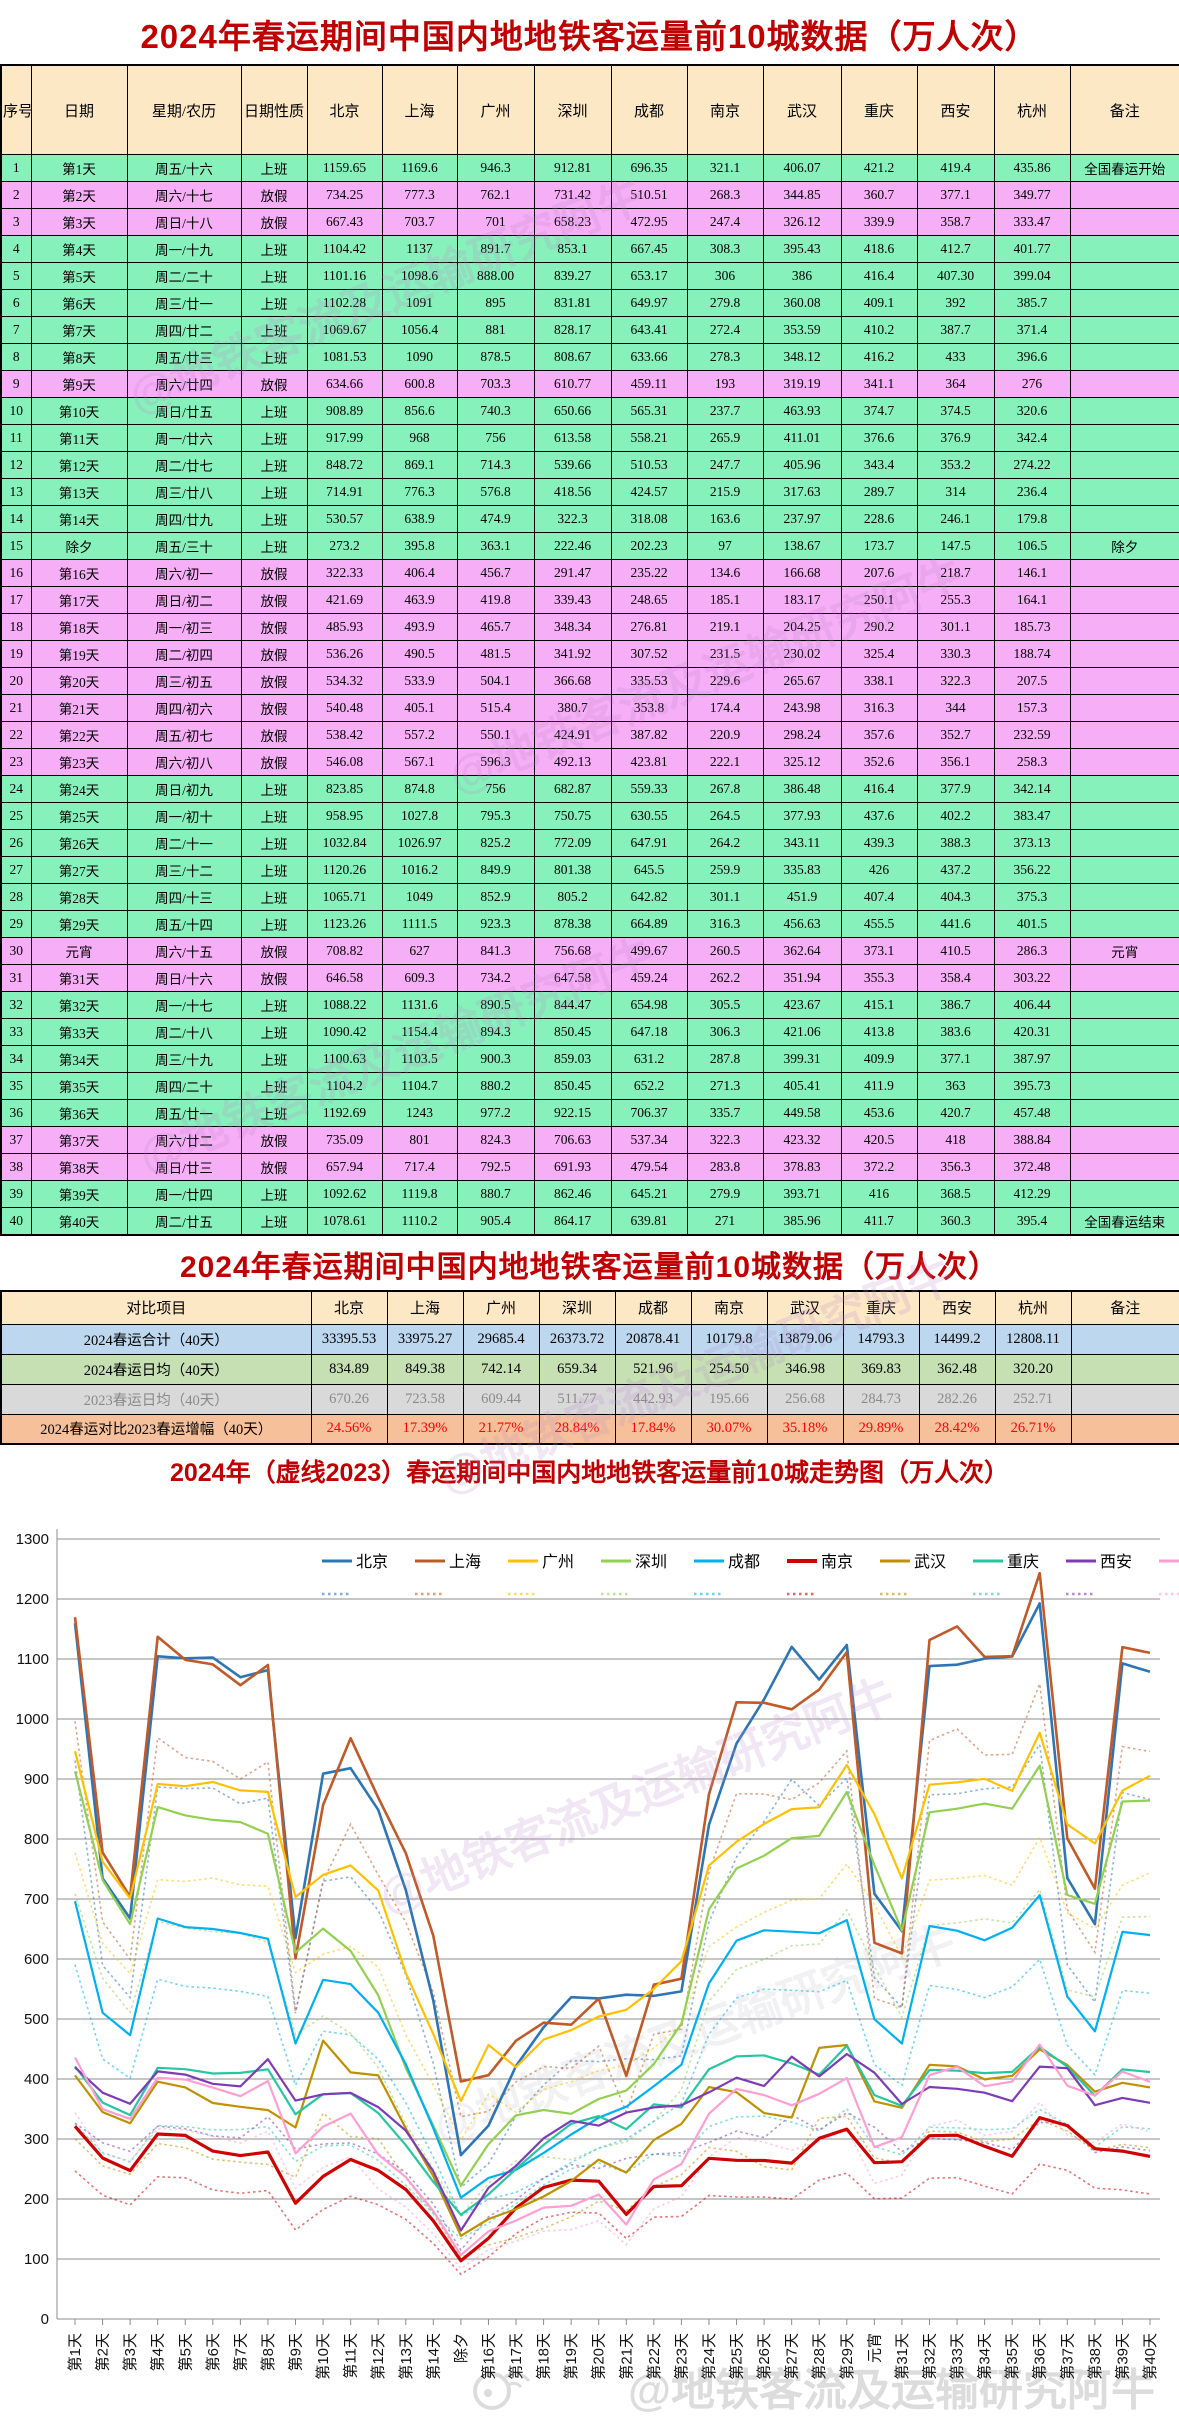  I want to click on value-cell: 235.22, so click(649, 573).